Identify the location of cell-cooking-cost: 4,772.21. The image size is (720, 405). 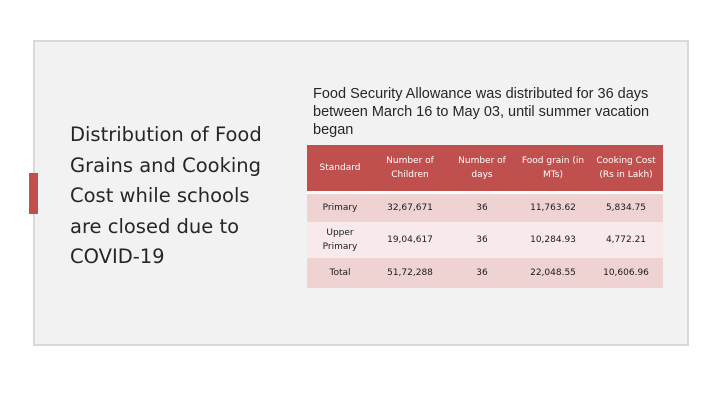
(626, 240).